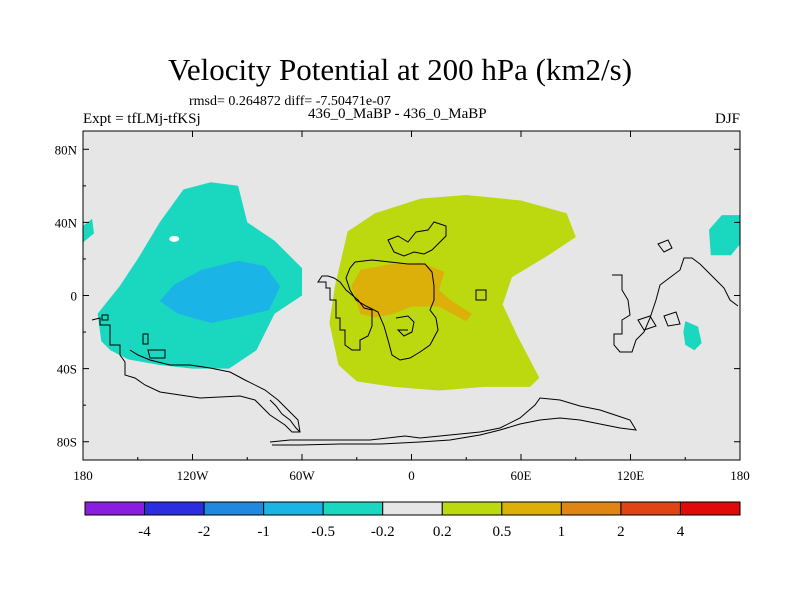 The image size is (800, 600). What do you see at coordinates (521, 475) in the screenshot?
I see `x-tick-label: 60E` at bounding box center [521, 475].